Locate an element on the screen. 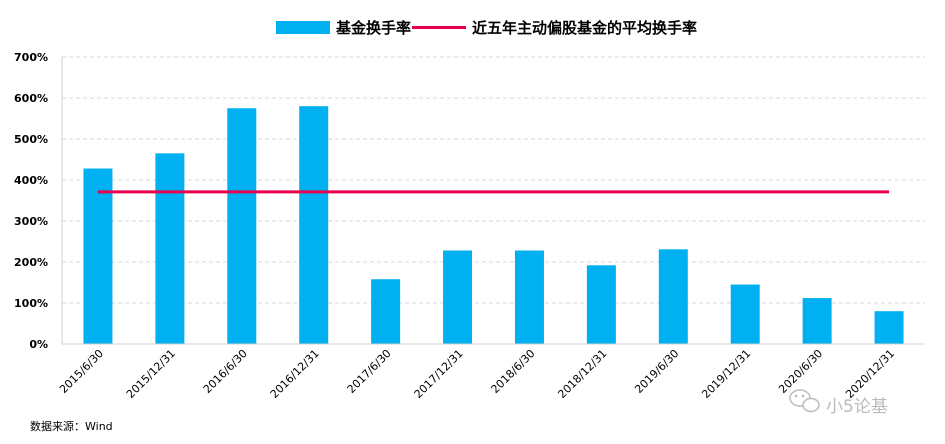  y-tick-label: 500% is located at coordinates (31, 139).